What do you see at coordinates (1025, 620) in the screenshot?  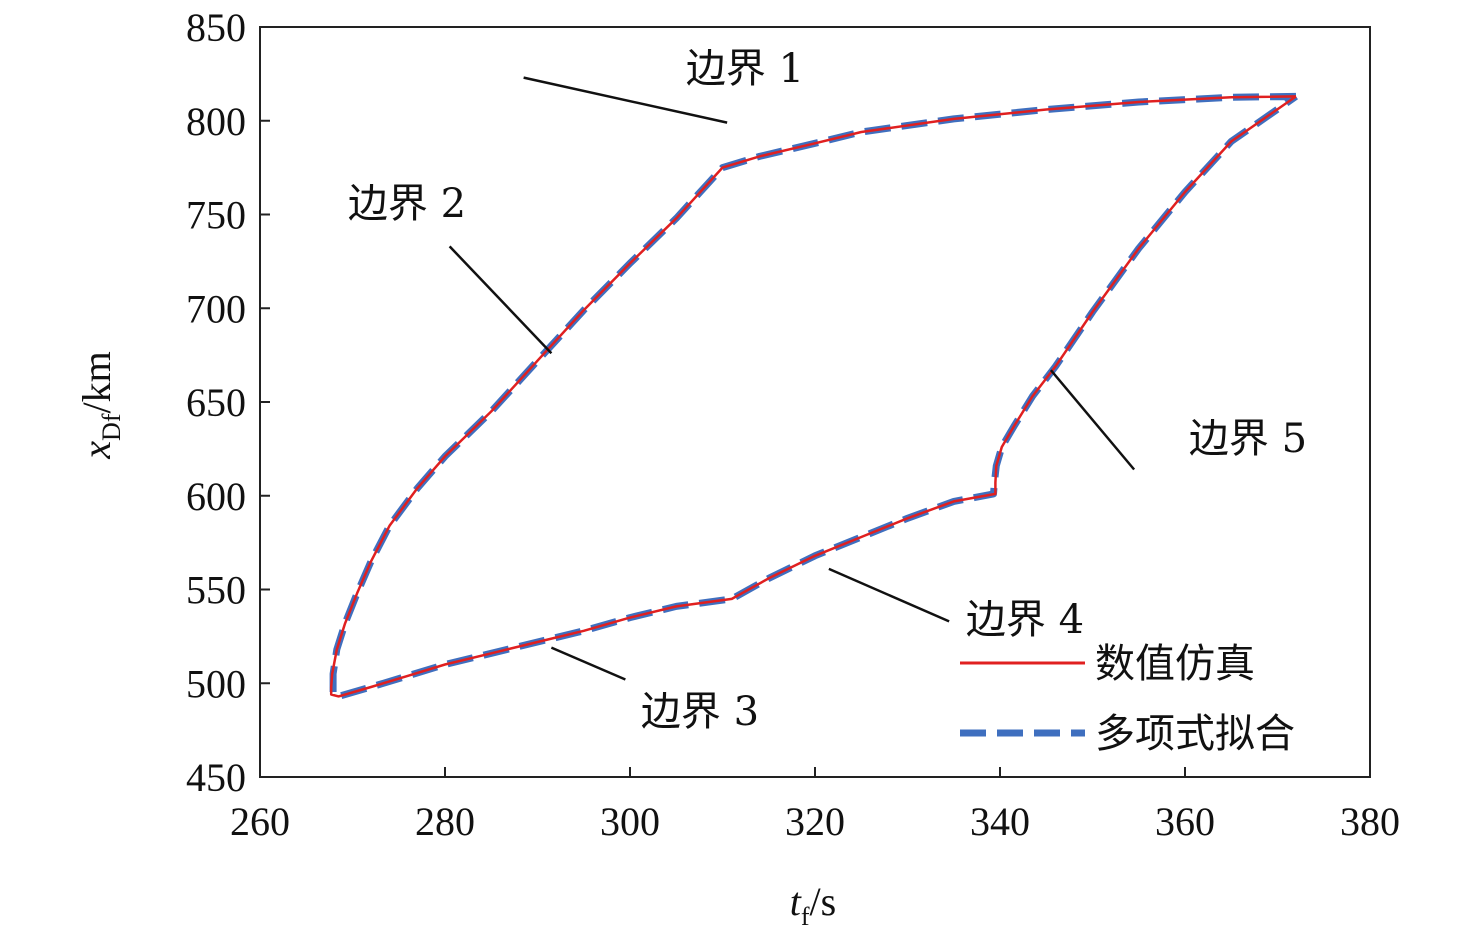 I see `annotation-label-4: 边界 4` at bounding box center [1025, 620].